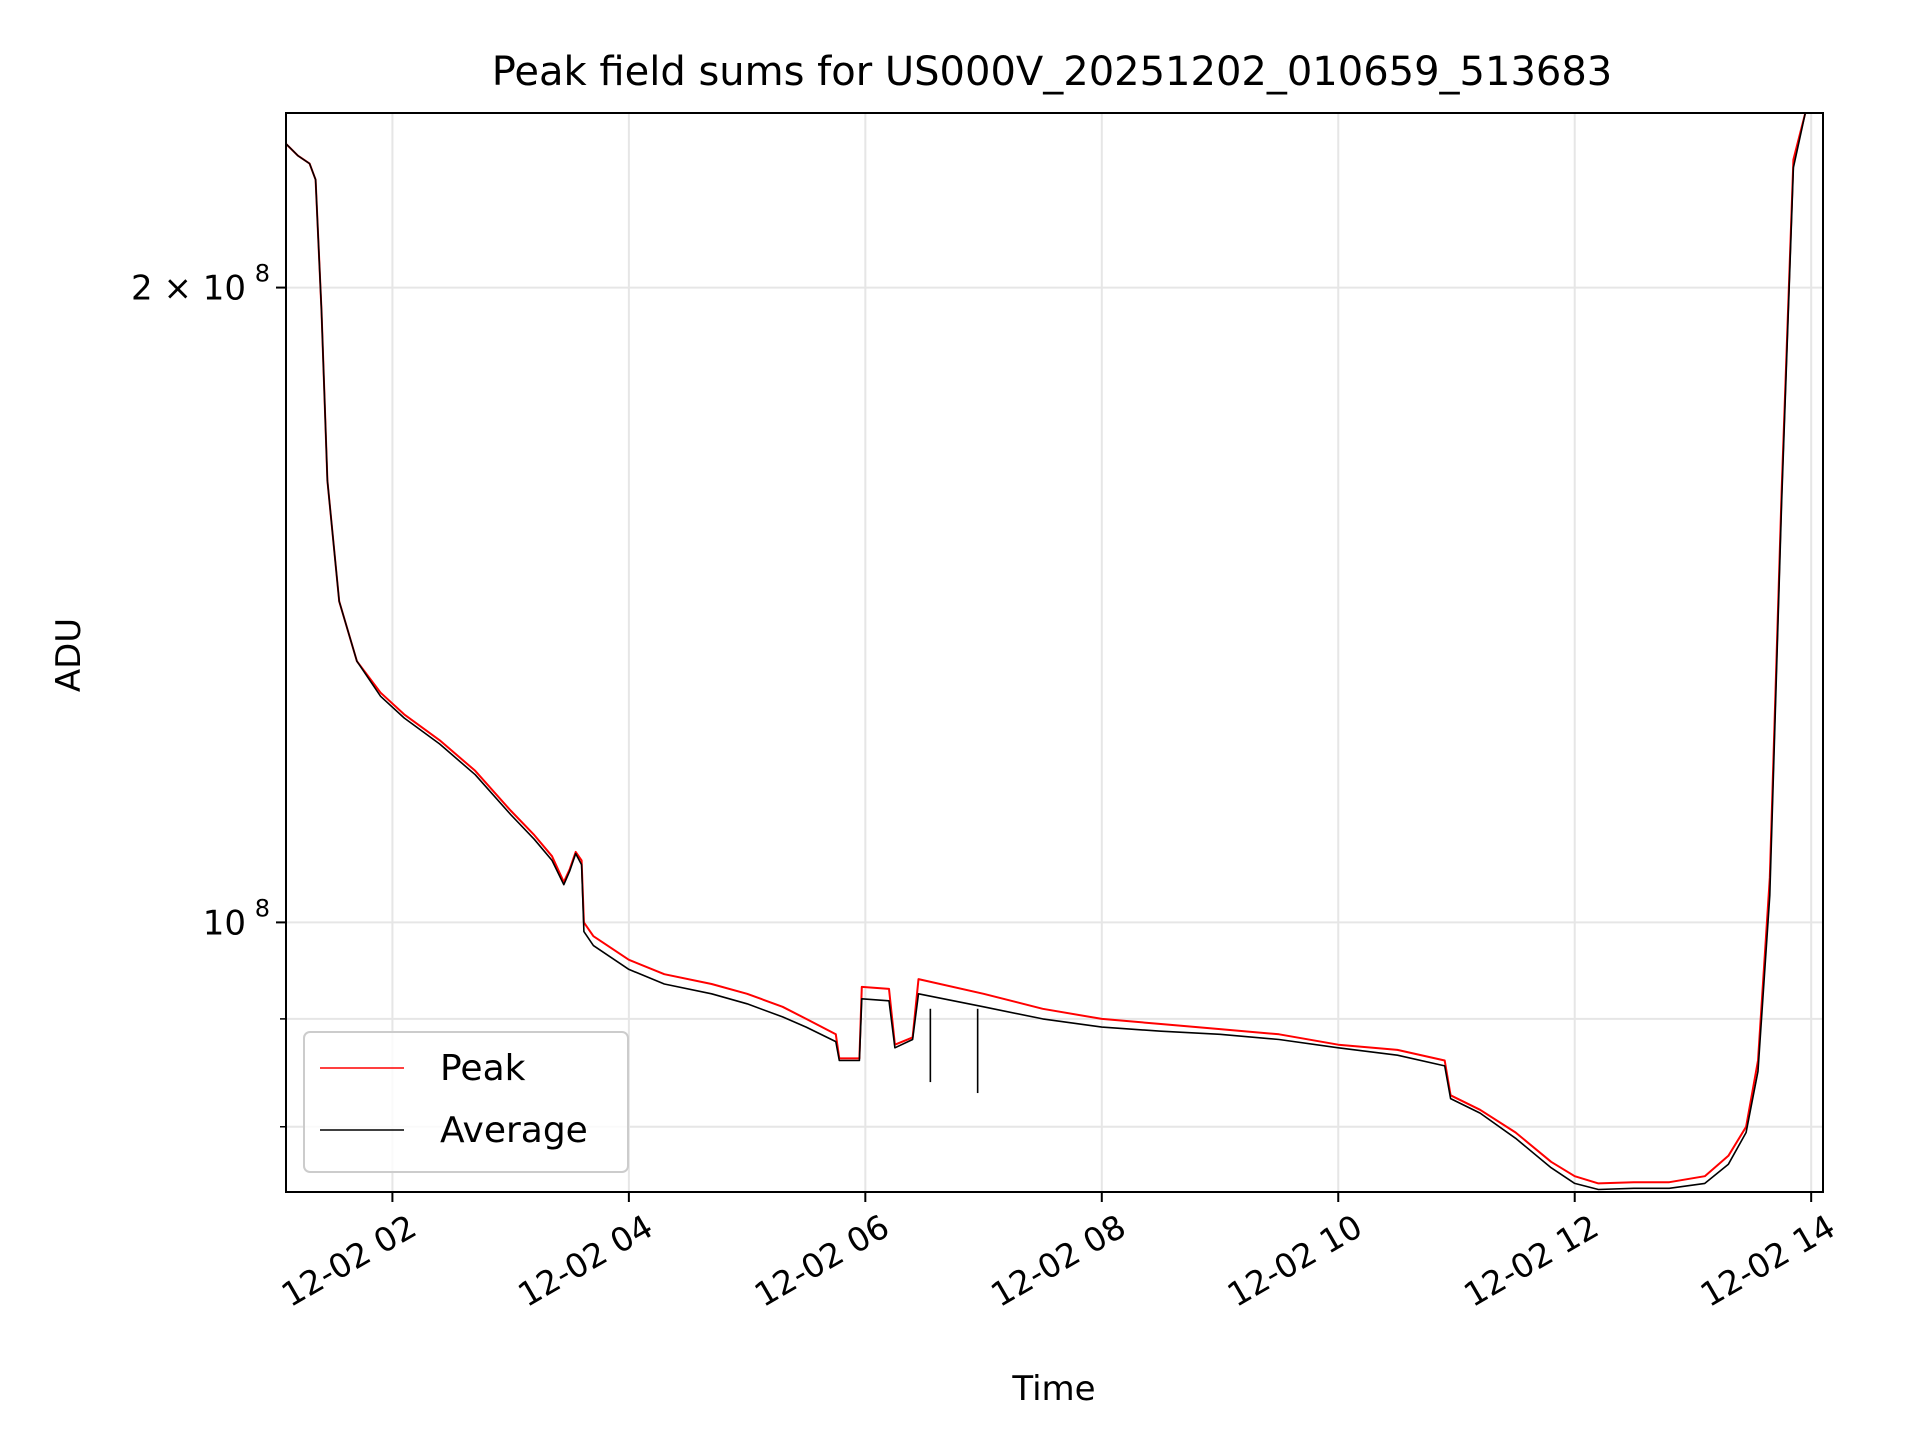 The image size is (1920, 1440). I want to click on legend-box, so click(466, 1102).